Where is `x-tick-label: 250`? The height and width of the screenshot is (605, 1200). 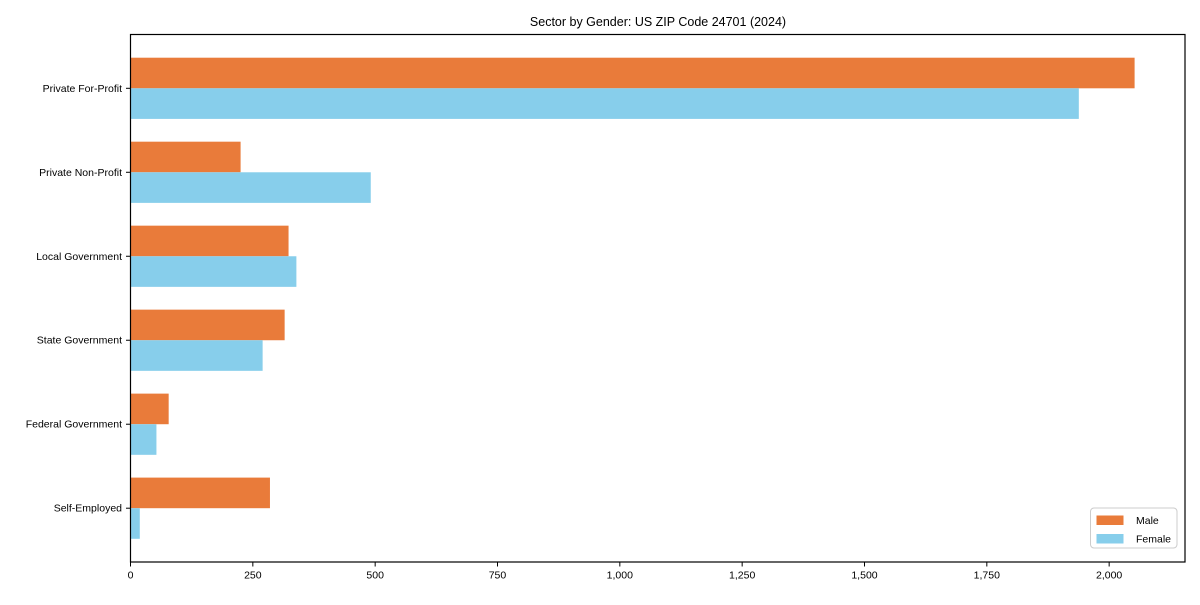
x-tick-label: 250 is located at coordinates (253, 576).